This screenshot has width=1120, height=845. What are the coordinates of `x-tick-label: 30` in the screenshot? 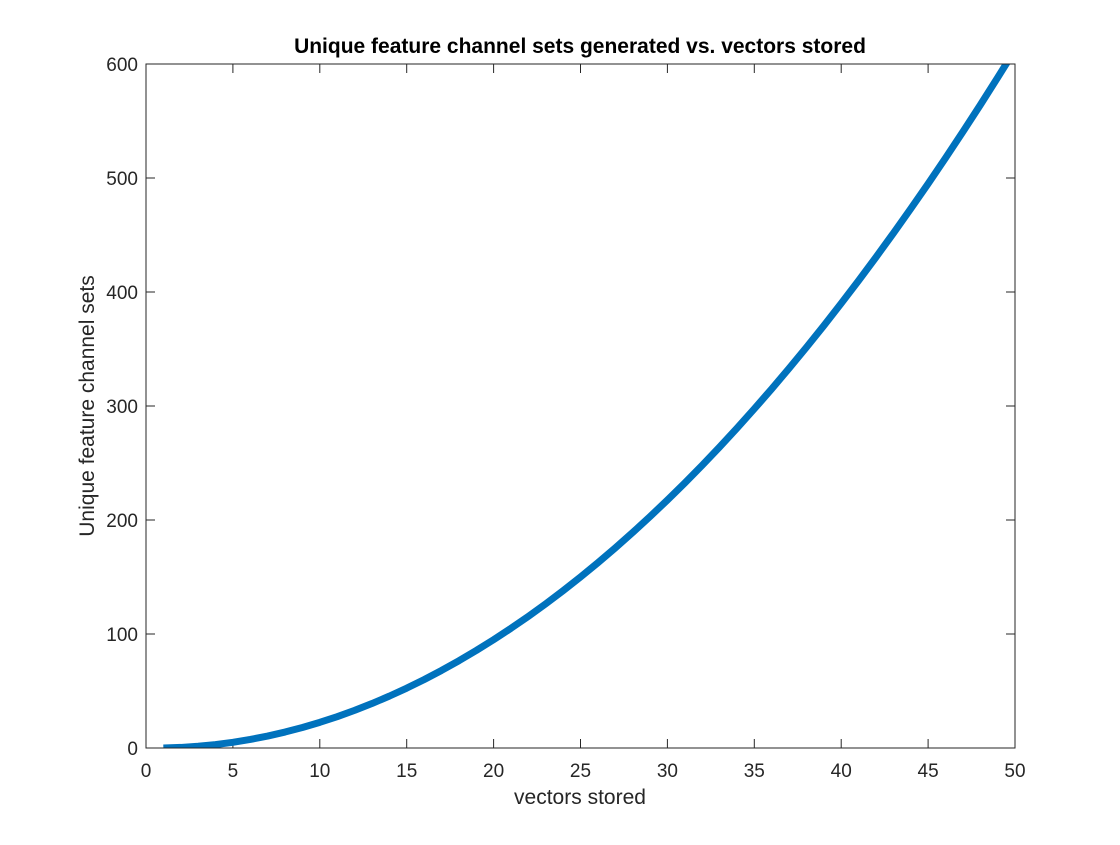 It's located at (667, 771).